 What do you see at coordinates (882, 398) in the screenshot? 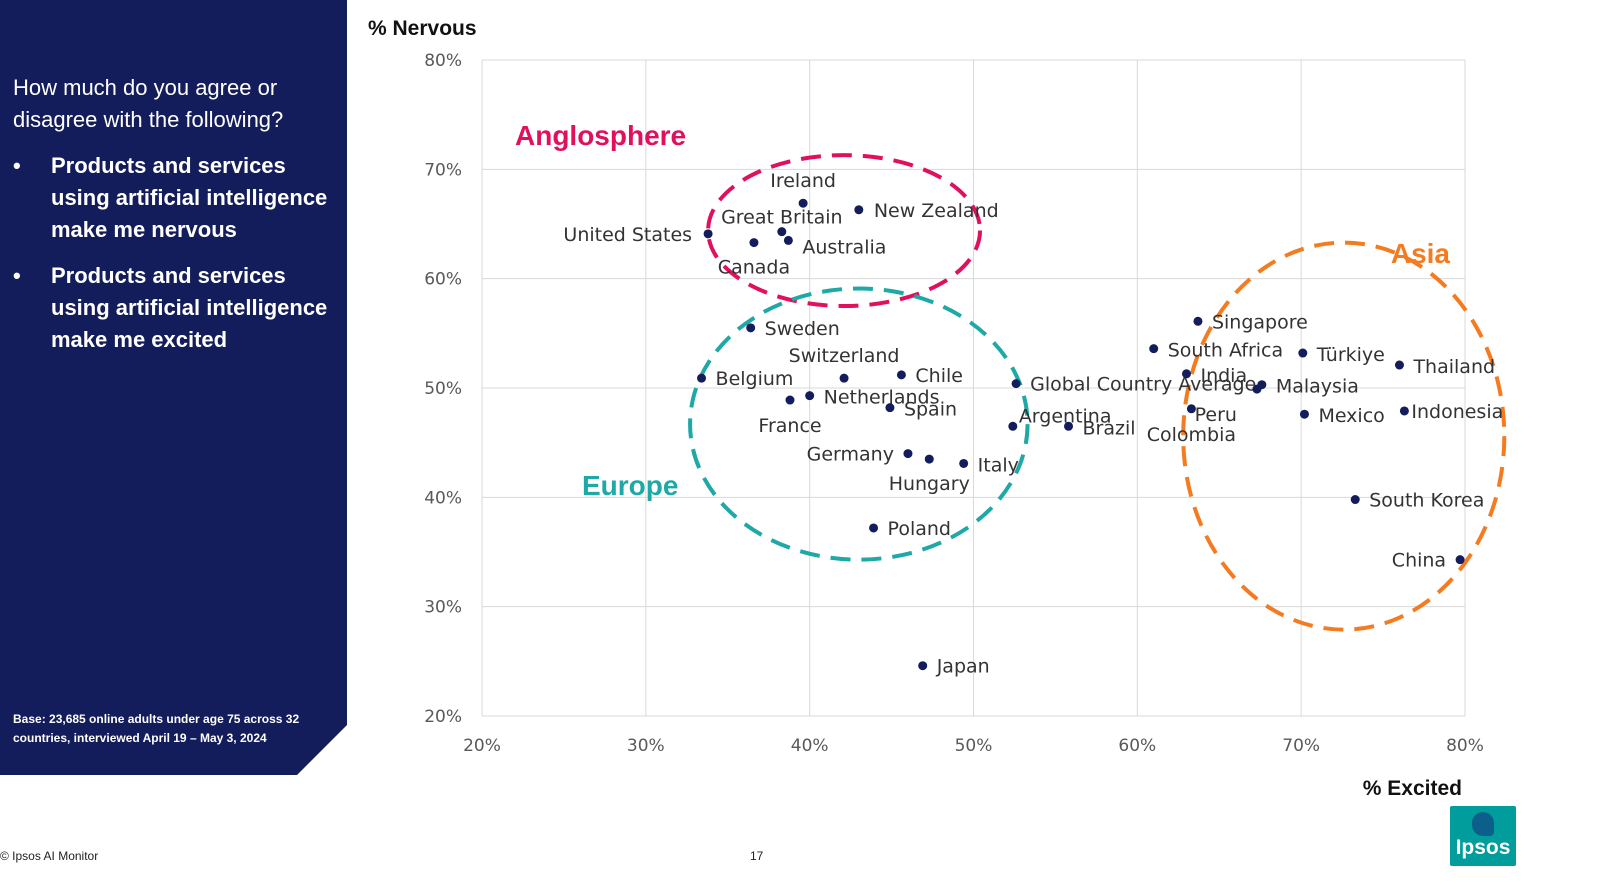
I see `data-point-label: Netherlands` at bounding box center [882, 398].